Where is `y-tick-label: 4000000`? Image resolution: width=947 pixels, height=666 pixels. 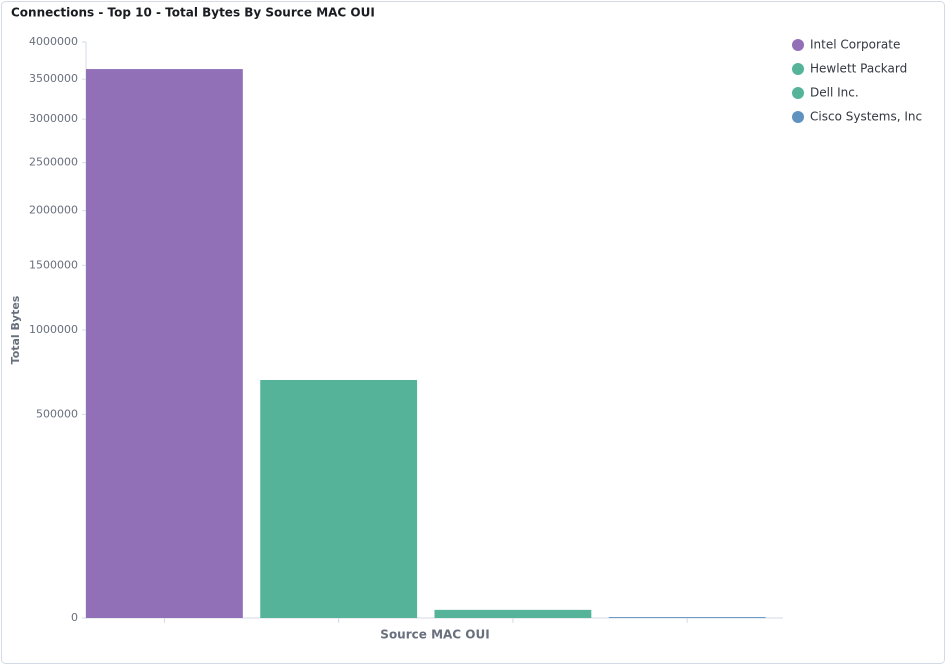
y-tick-label: 4000000 is located at coordinates (53, 41).